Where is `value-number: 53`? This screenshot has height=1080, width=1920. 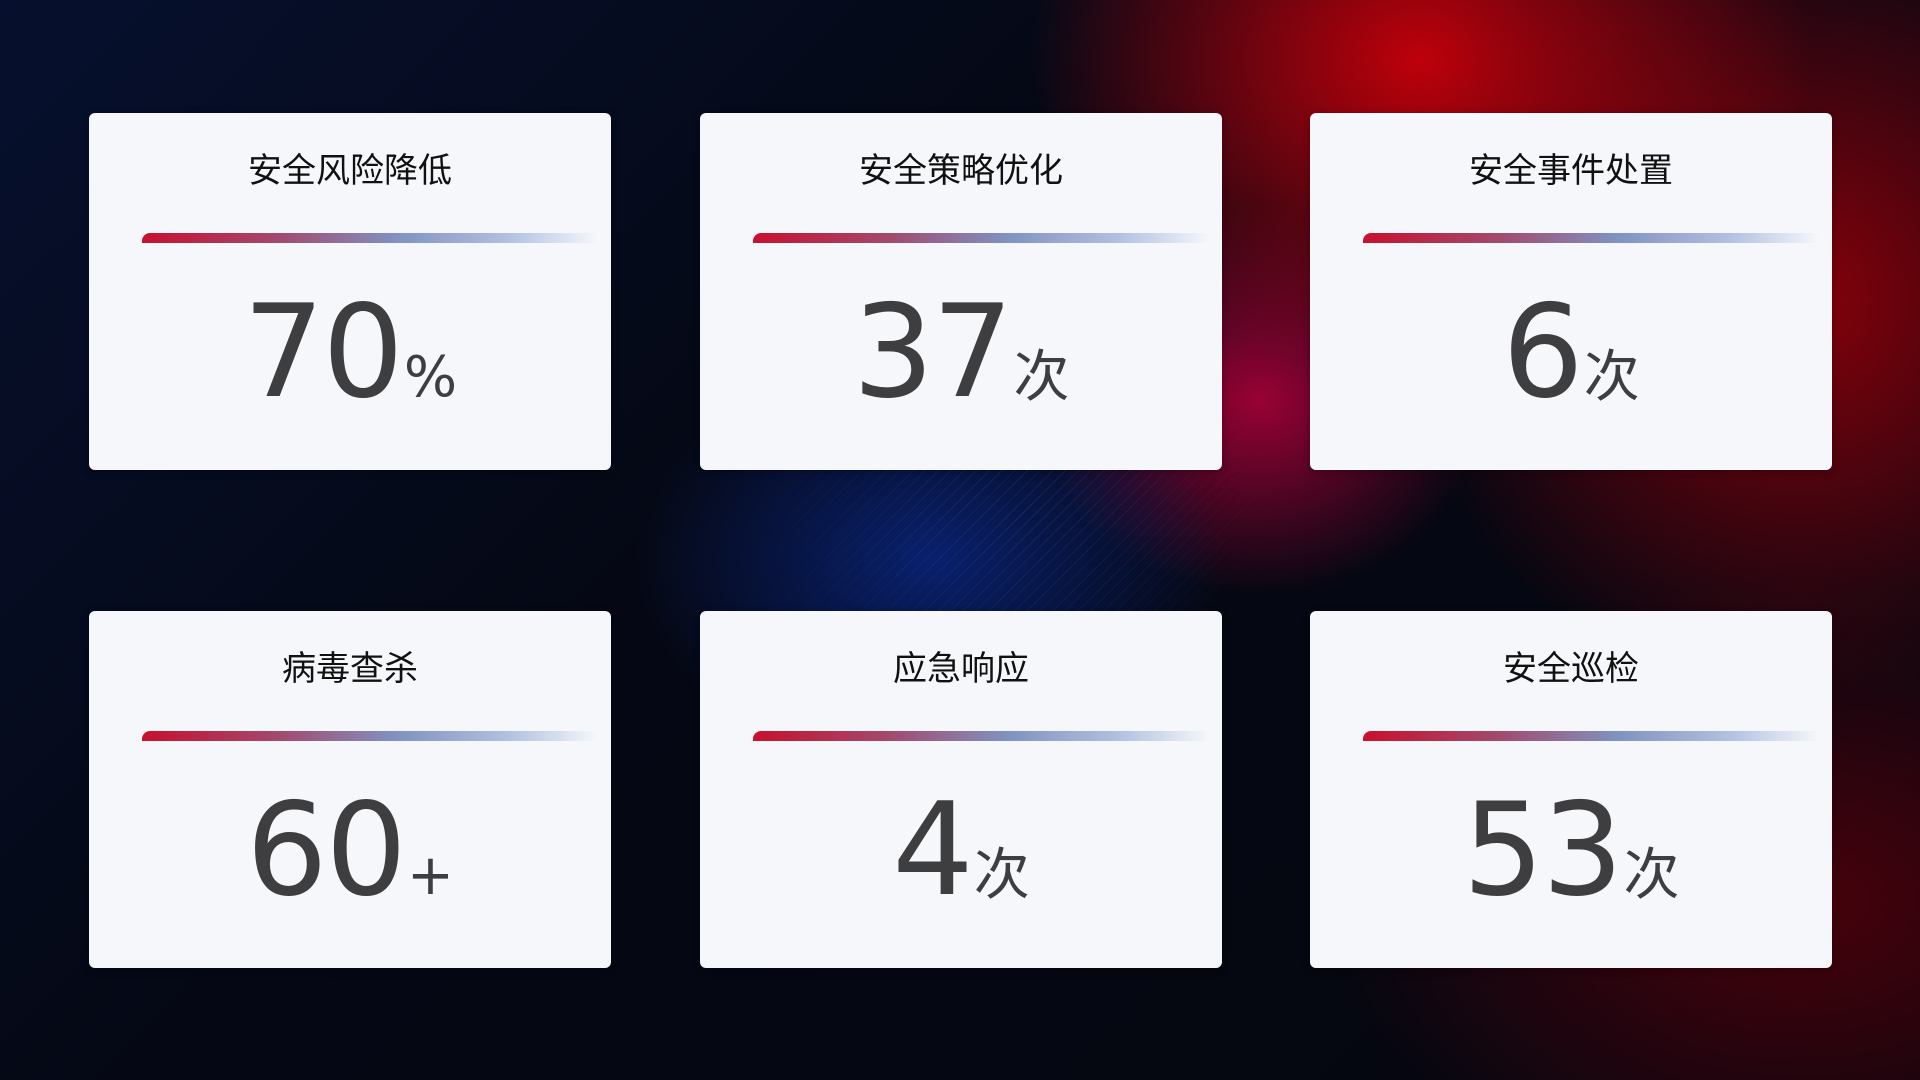
value-number: 53 is located at coordinates (1543, 850).